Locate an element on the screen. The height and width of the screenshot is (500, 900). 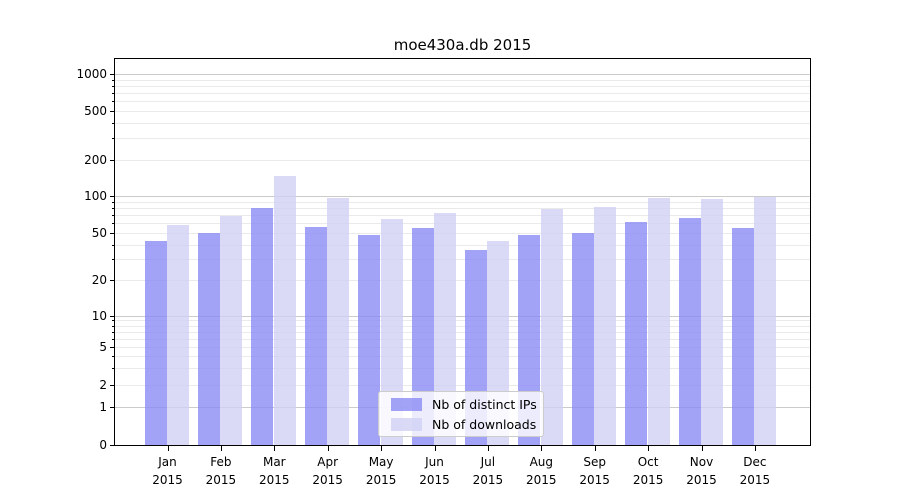
x-label-month: Dec is located at coordinates (755, 462).